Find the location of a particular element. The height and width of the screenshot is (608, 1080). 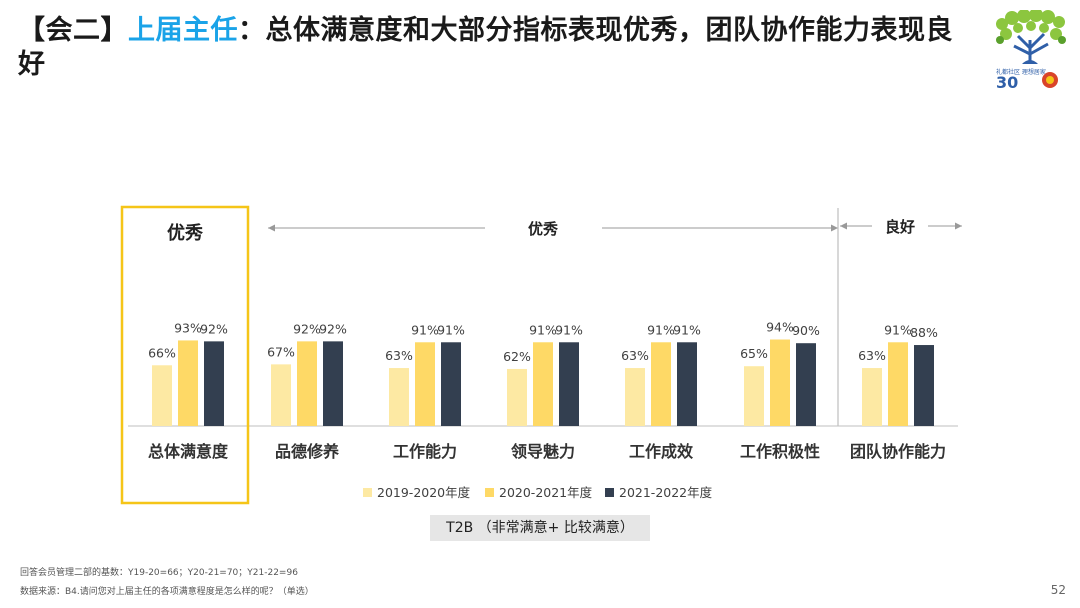

data-label-4-2: 91% is located at coordinates (543, 329).